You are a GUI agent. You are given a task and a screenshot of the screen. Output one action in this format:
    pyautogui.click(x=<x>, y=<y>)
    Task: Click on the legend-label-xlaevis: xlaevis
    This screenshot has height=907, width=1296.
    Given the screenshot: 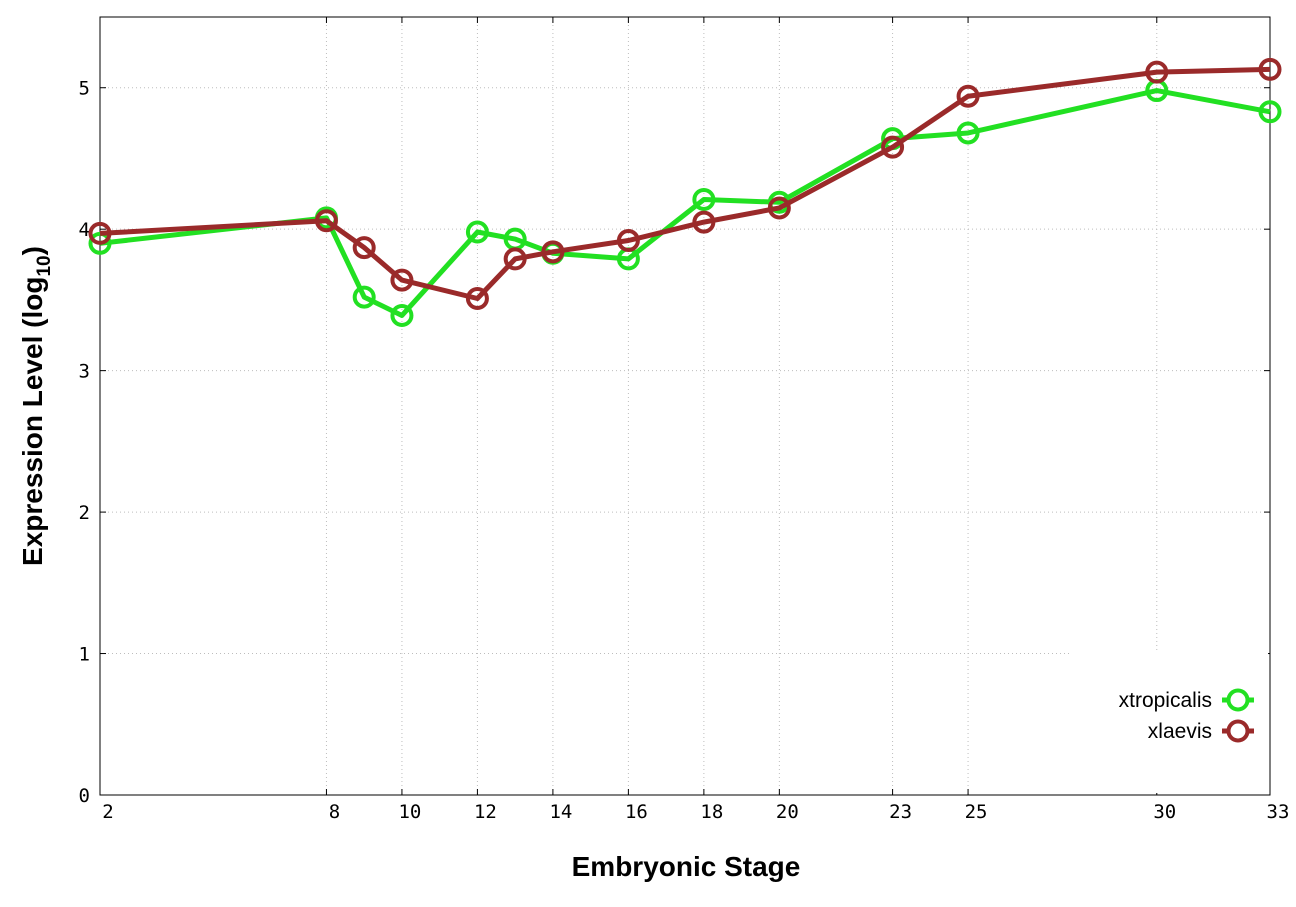 What is the action you would take?
    pyautogui.click(x=1180, y=731)
    